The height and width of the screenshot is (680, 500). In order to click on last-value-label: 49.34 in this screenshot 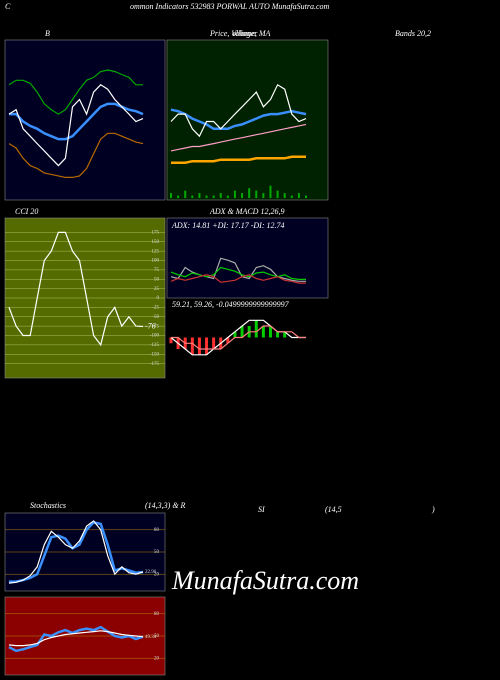, I will do `click(151, 637)`.